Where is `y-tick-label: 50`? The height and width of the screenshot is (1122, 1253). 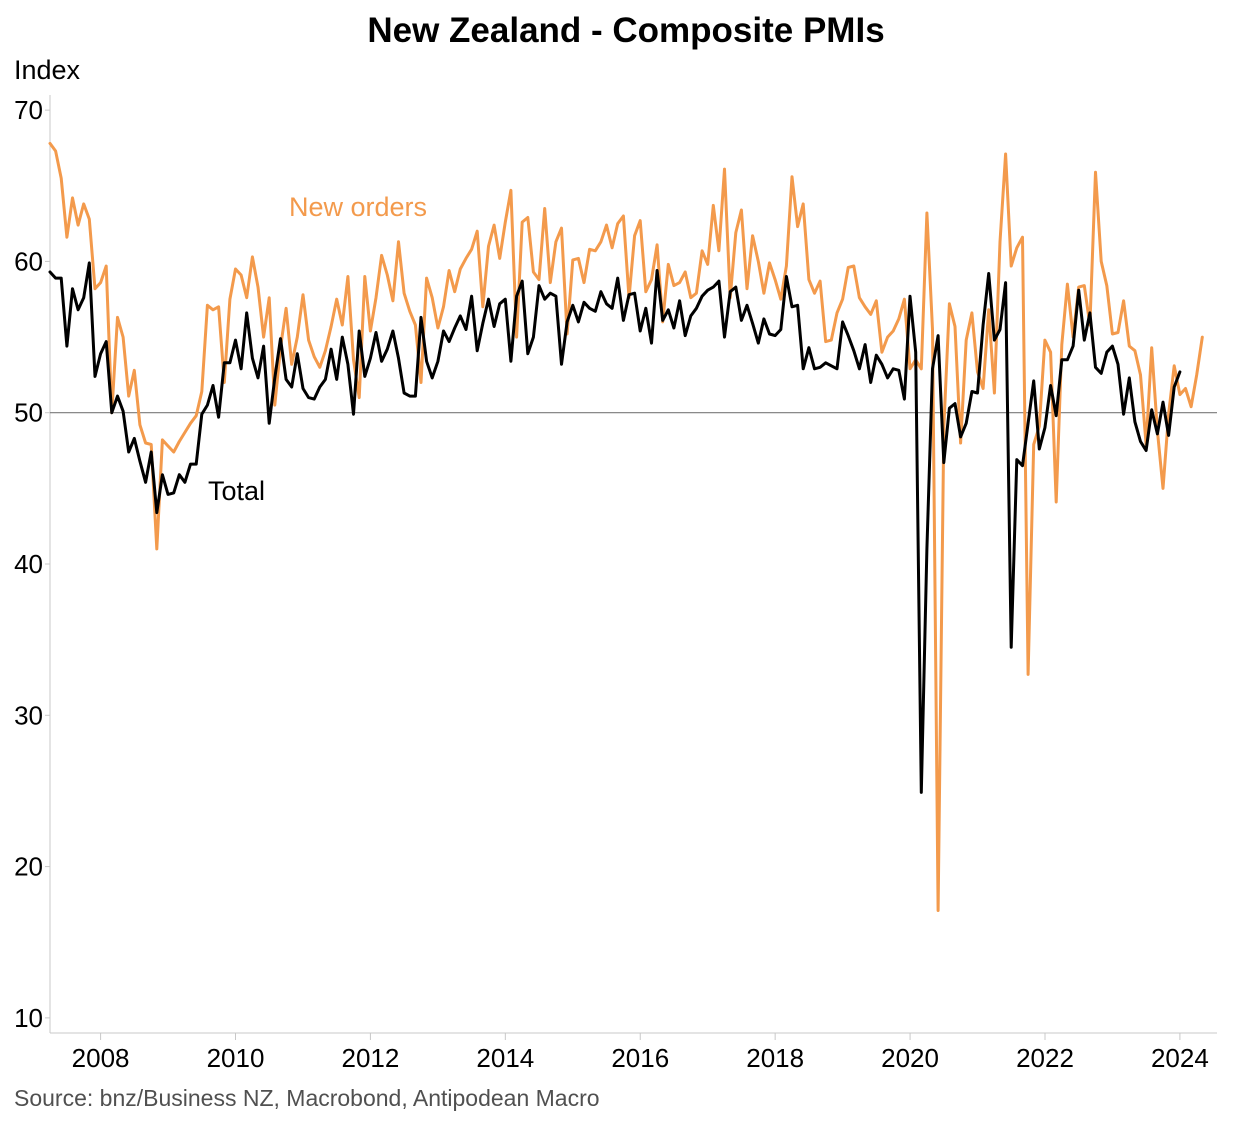 y-tick-label: 50 is located at coordinates (28, 413).